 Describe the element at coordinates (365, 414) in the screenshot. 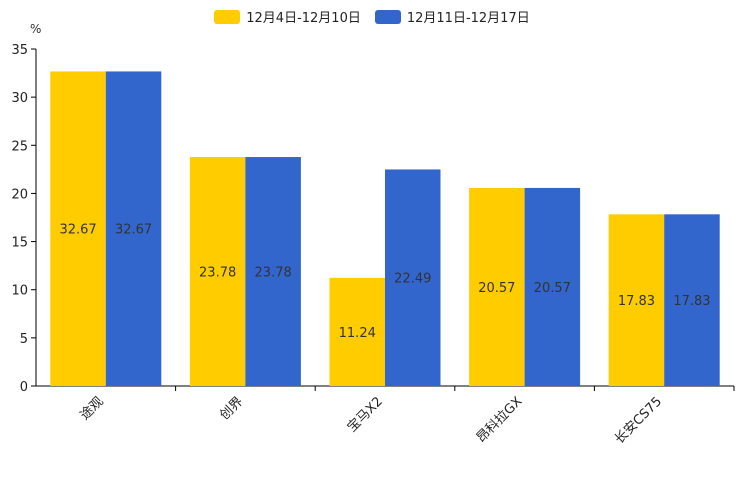

I see `x-tick-label: 宝马X2` at that location.